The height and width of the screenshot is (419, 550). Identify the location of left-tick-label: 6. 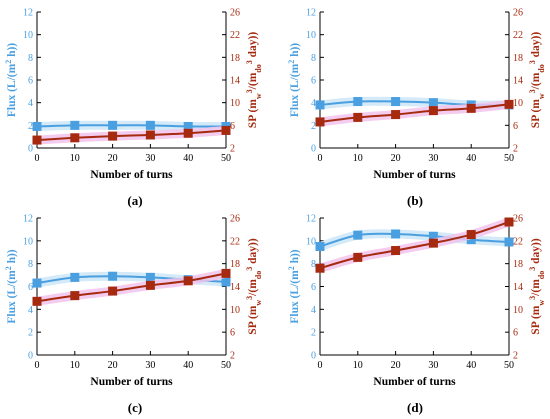
(30, 81).